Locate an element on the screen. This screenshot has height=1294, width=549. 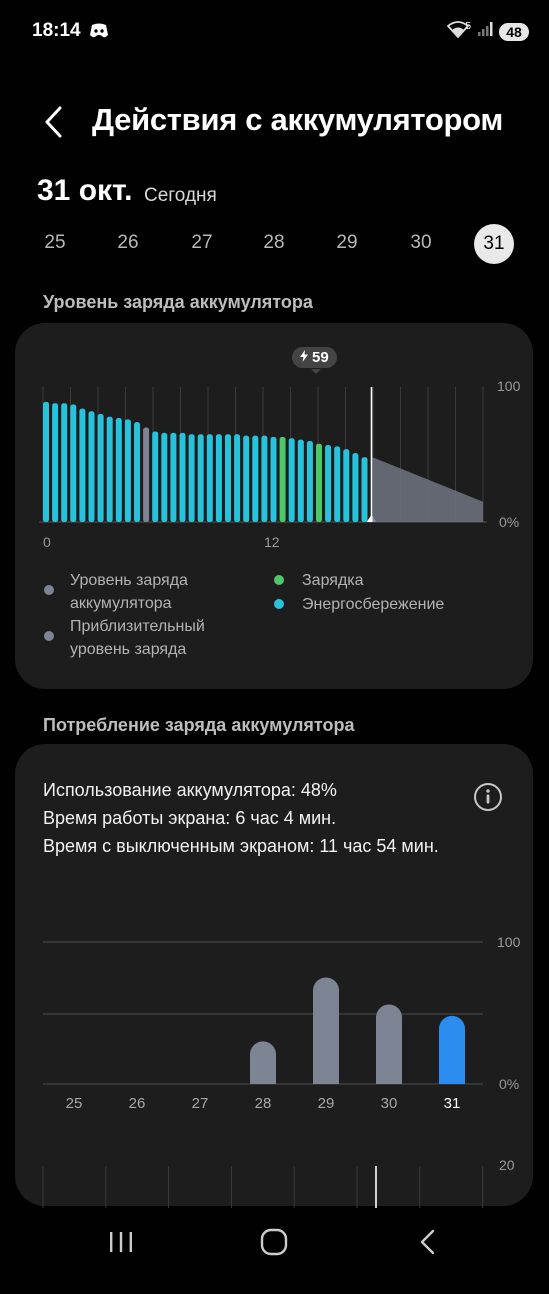
day-26: 26 is located at coordinates (128, 242).